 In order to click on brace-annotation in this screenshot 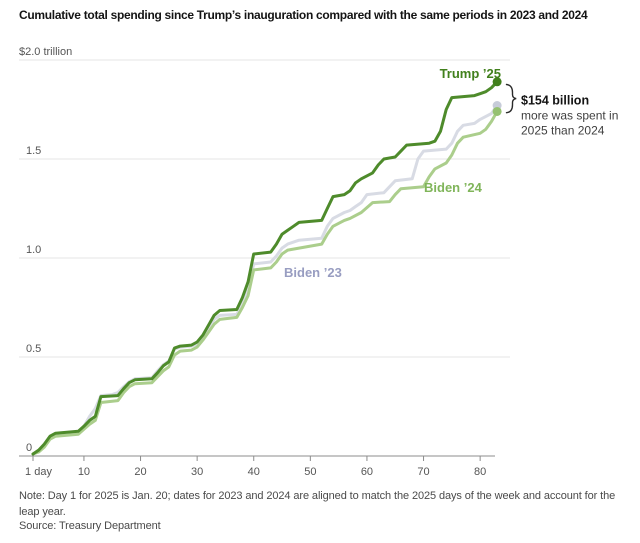, I will do `click(511, 98)`.